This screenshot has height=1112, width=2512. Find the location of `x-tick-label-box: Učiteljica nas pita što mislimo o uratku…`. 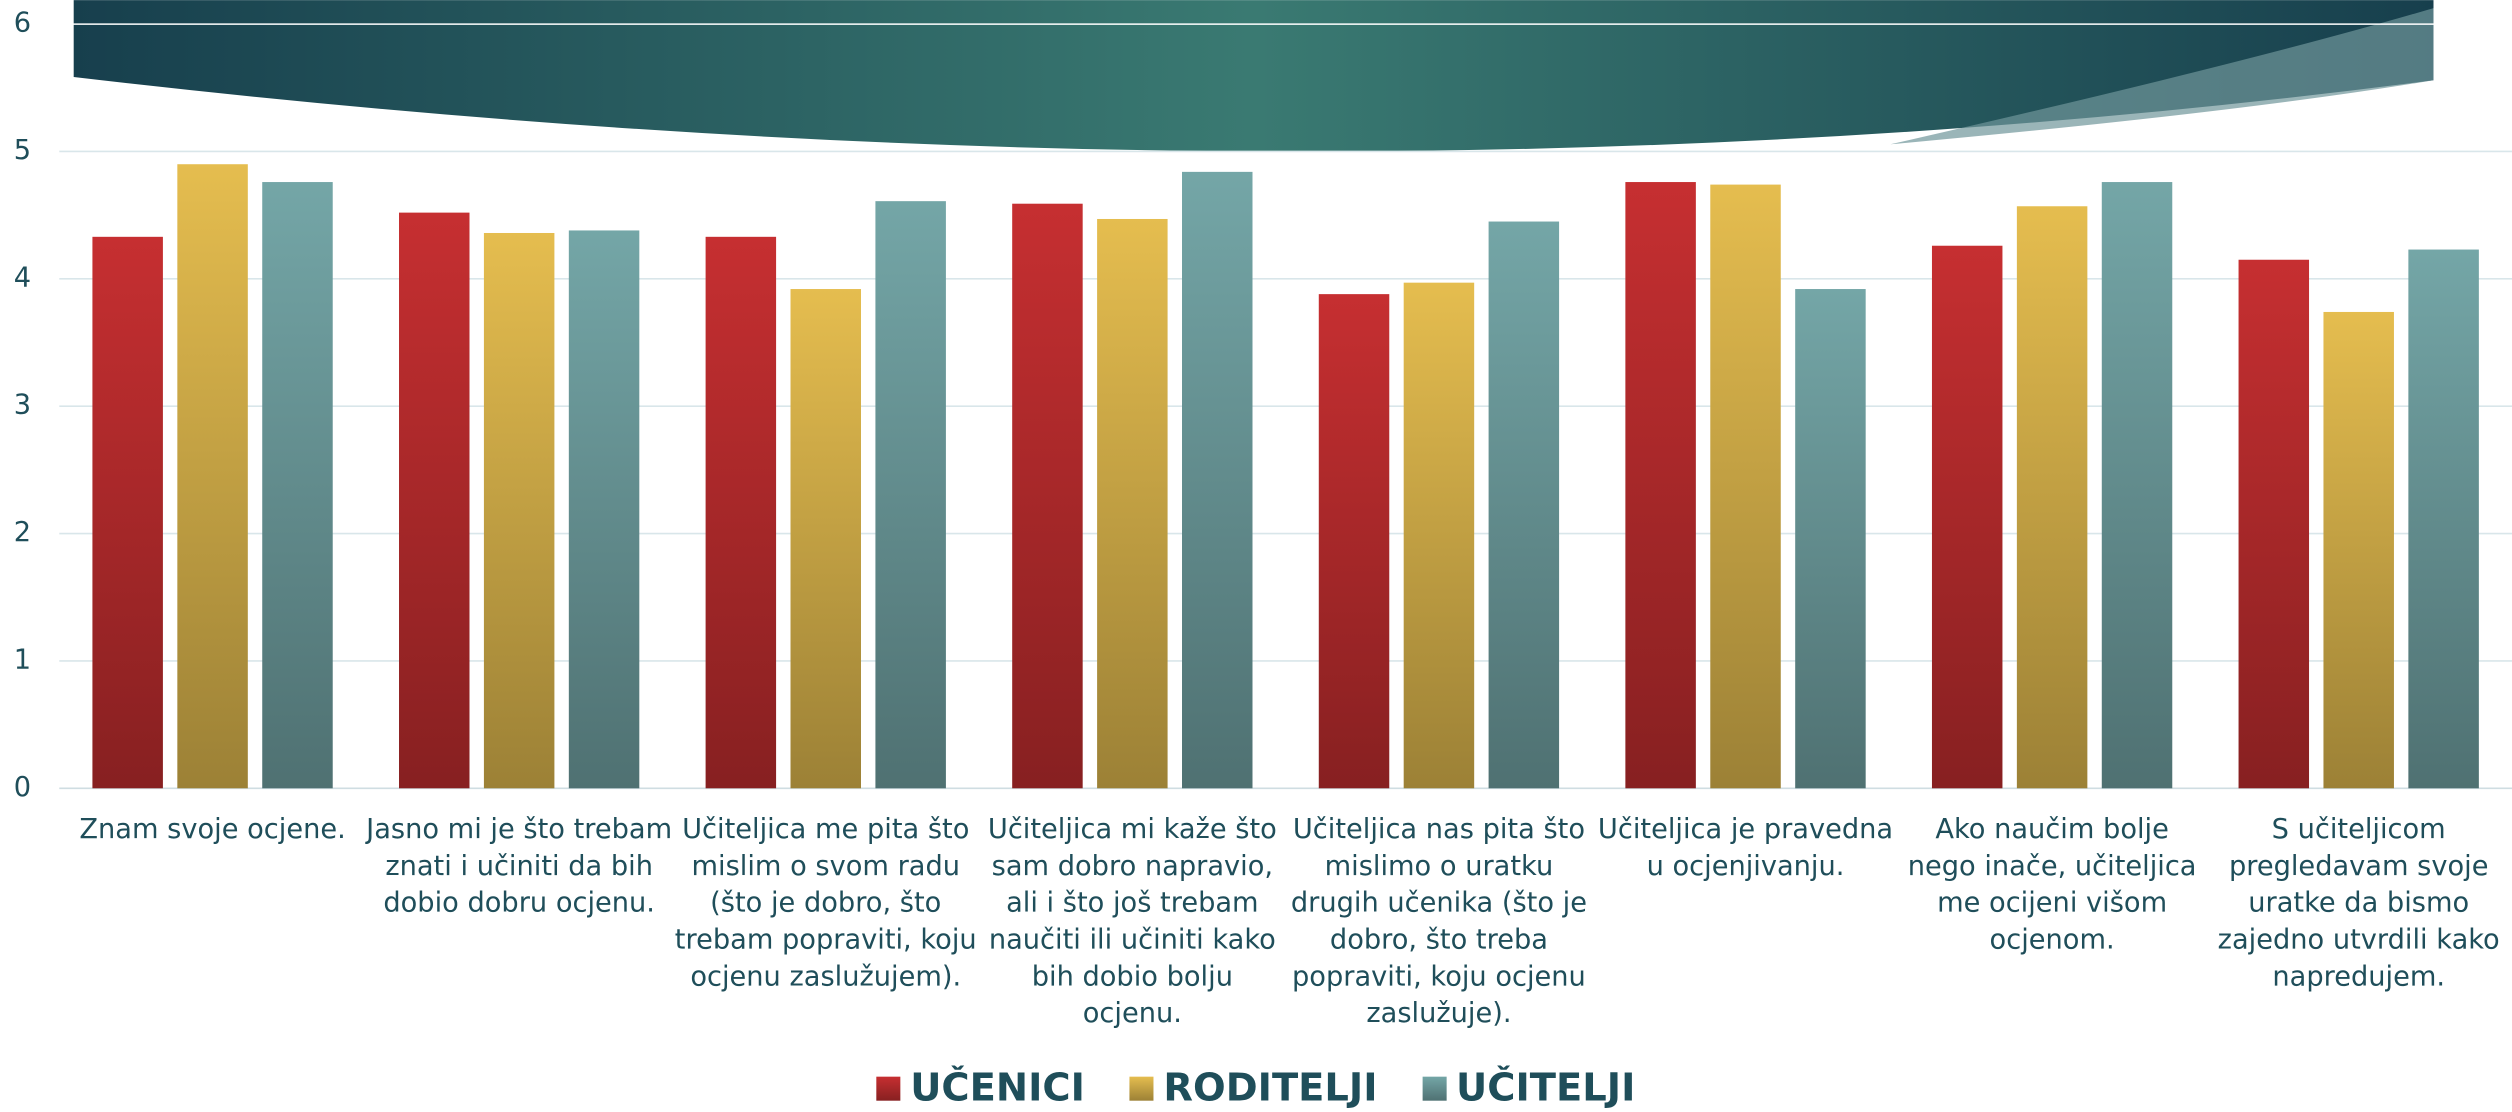

x-tick-label-box: Učiteljica nas pita što mislimo o uratku… is located at coordinates (1438, 922).